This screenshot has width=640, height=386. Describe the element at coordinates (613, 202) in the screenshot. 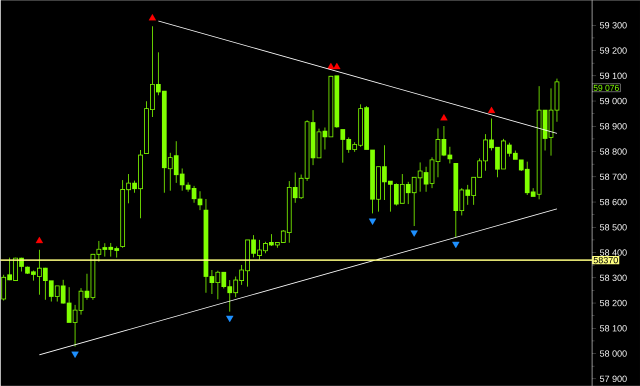

I see `y-tick-label: 58 600` at that location.